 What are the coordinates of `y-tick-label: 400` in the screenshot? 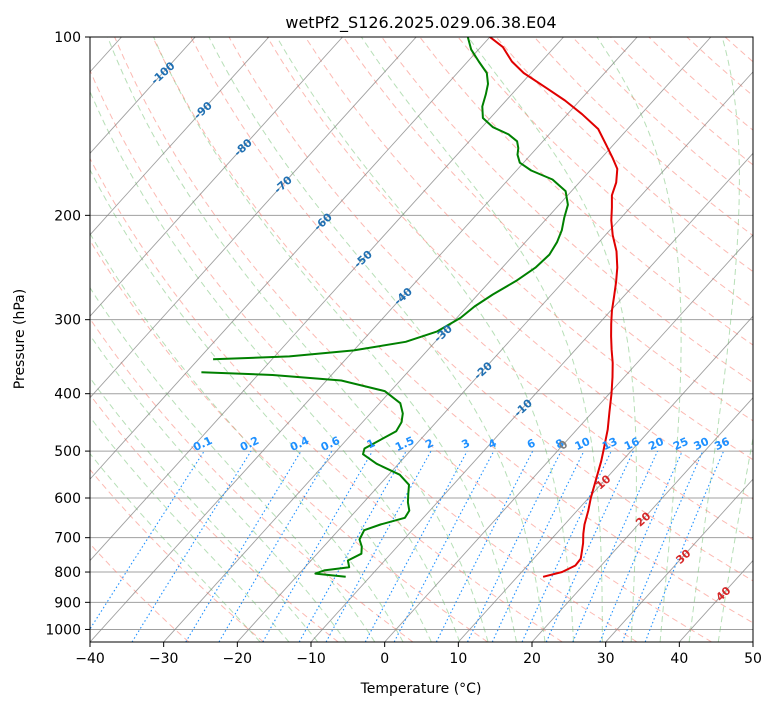 It's located at (67, 395).